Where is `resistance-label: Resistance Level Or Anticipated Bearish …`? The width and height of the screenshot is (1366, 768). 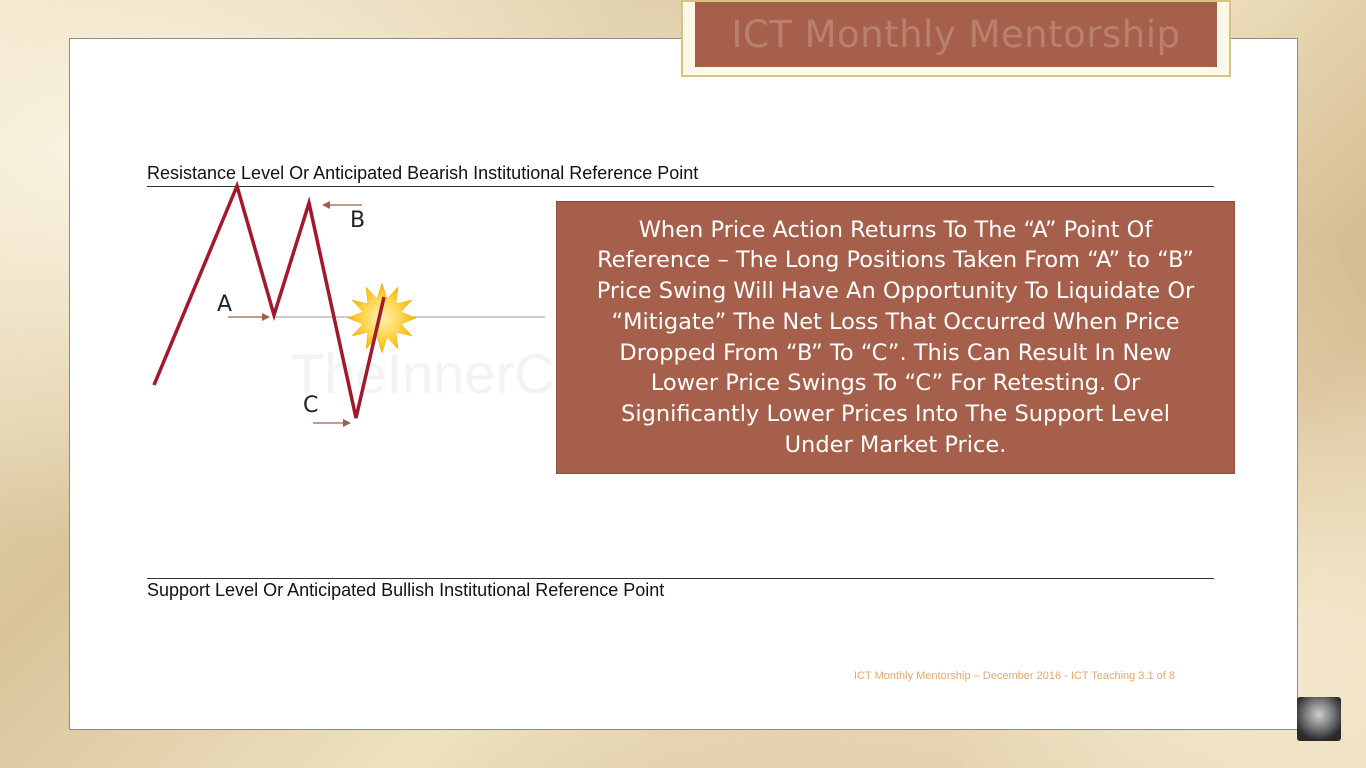 resistance-label: Resistance Level Or Anticipated Bearish … is located at coordinates (423, 173).